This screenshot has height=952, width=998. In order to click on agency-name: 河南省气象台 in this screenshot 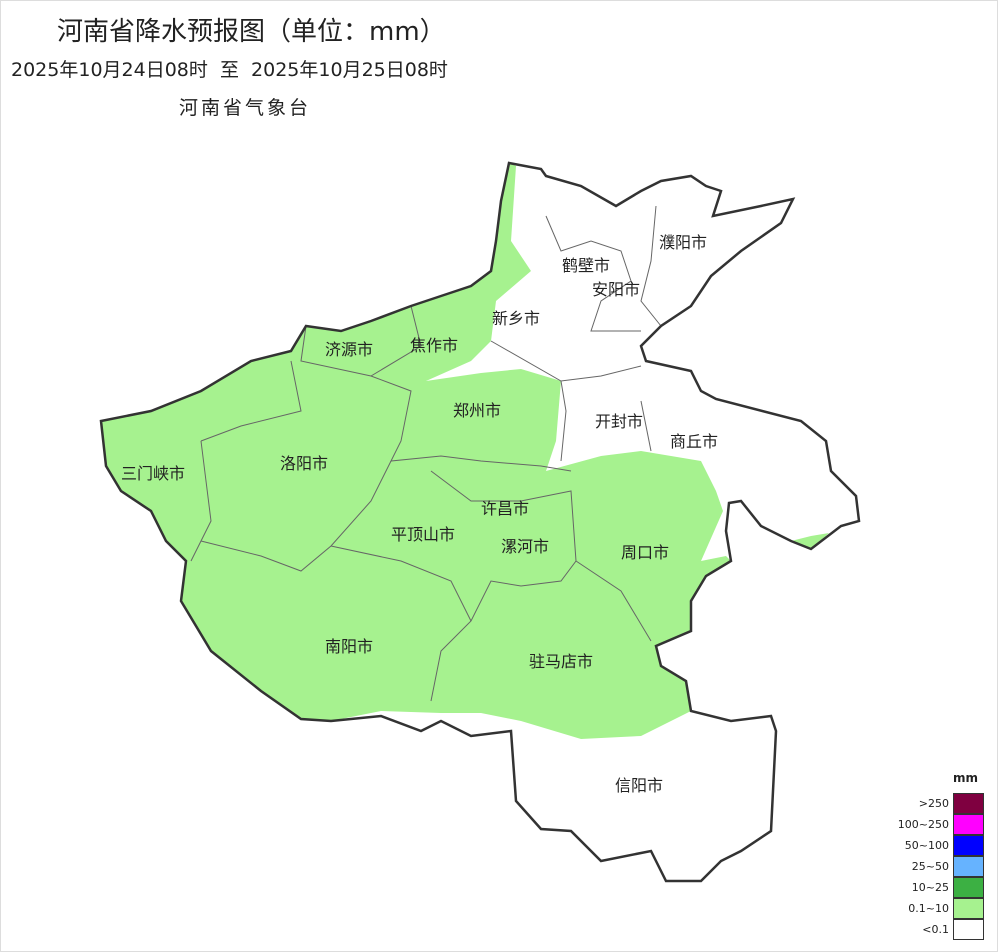, I will do `click(245, 108)`.